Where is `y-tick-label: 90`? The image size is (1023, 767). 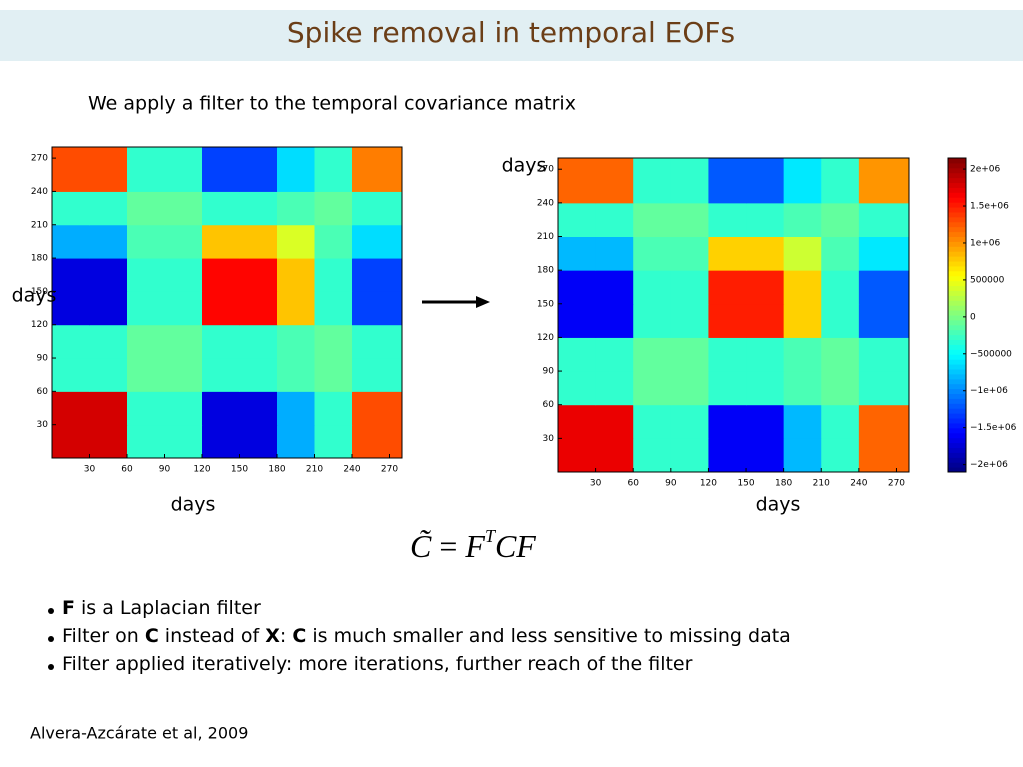
y-tick-label: 90 is located at coordinates (549, 372).